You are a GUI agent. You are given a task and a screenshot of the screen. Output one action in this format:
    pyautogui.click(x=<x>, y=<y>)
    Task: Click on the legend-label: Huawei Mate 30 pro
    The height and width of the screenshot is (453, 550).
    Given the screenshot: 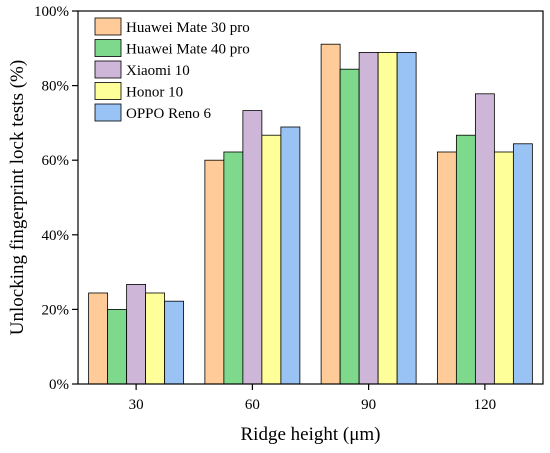 What is the action you would take?
    pyautogui.click(x=188, y=28)
    